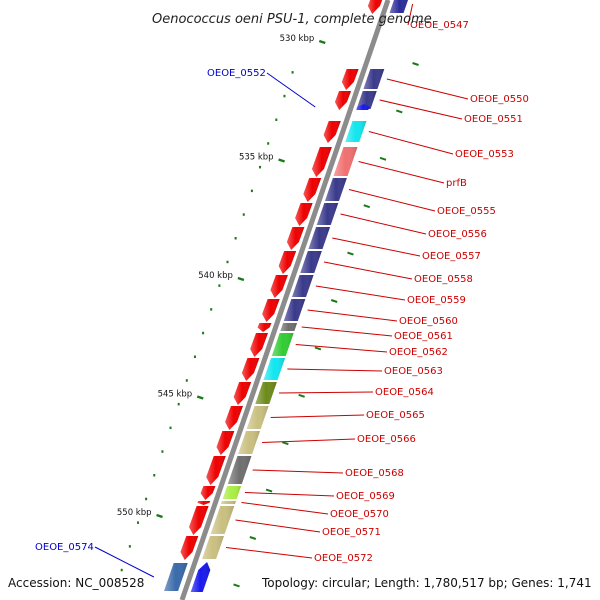 This screenshot has width=600, height=600. What do you see at coordinates (321, 162) in the screenshot?
I see `gene-prfb` at bounding box center [321, 162].